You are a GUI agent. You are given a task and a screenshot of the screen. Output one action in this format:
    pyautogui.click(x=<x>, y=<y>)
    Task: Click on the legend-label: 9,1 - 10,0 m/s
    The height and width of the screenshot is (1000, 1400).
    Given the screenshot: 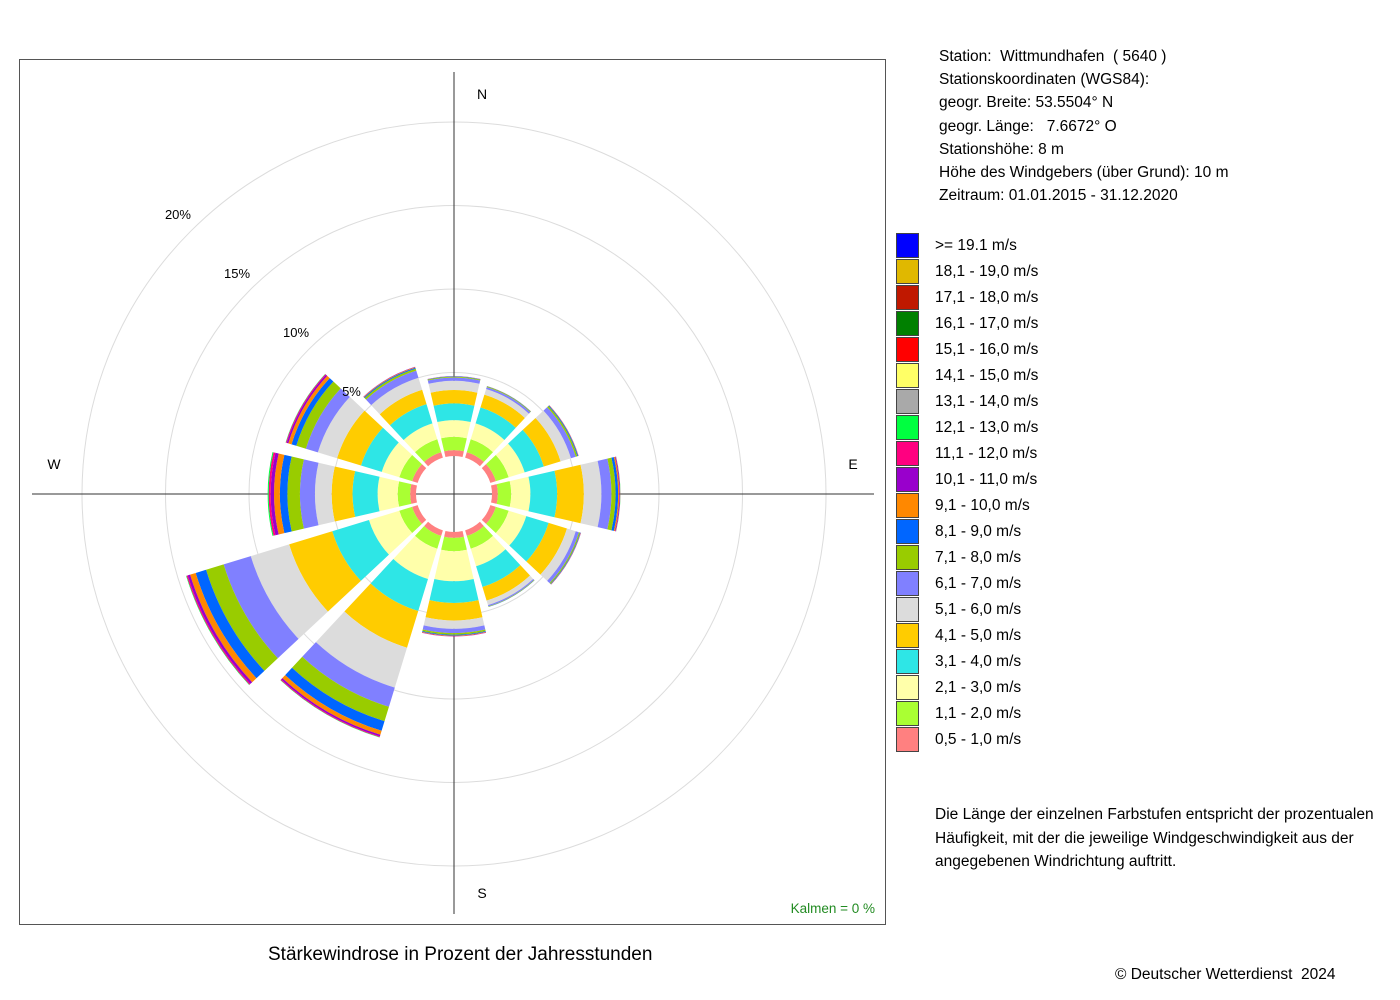 What is the action you would take?
    pyautogui.click(x=982, y=505)
    